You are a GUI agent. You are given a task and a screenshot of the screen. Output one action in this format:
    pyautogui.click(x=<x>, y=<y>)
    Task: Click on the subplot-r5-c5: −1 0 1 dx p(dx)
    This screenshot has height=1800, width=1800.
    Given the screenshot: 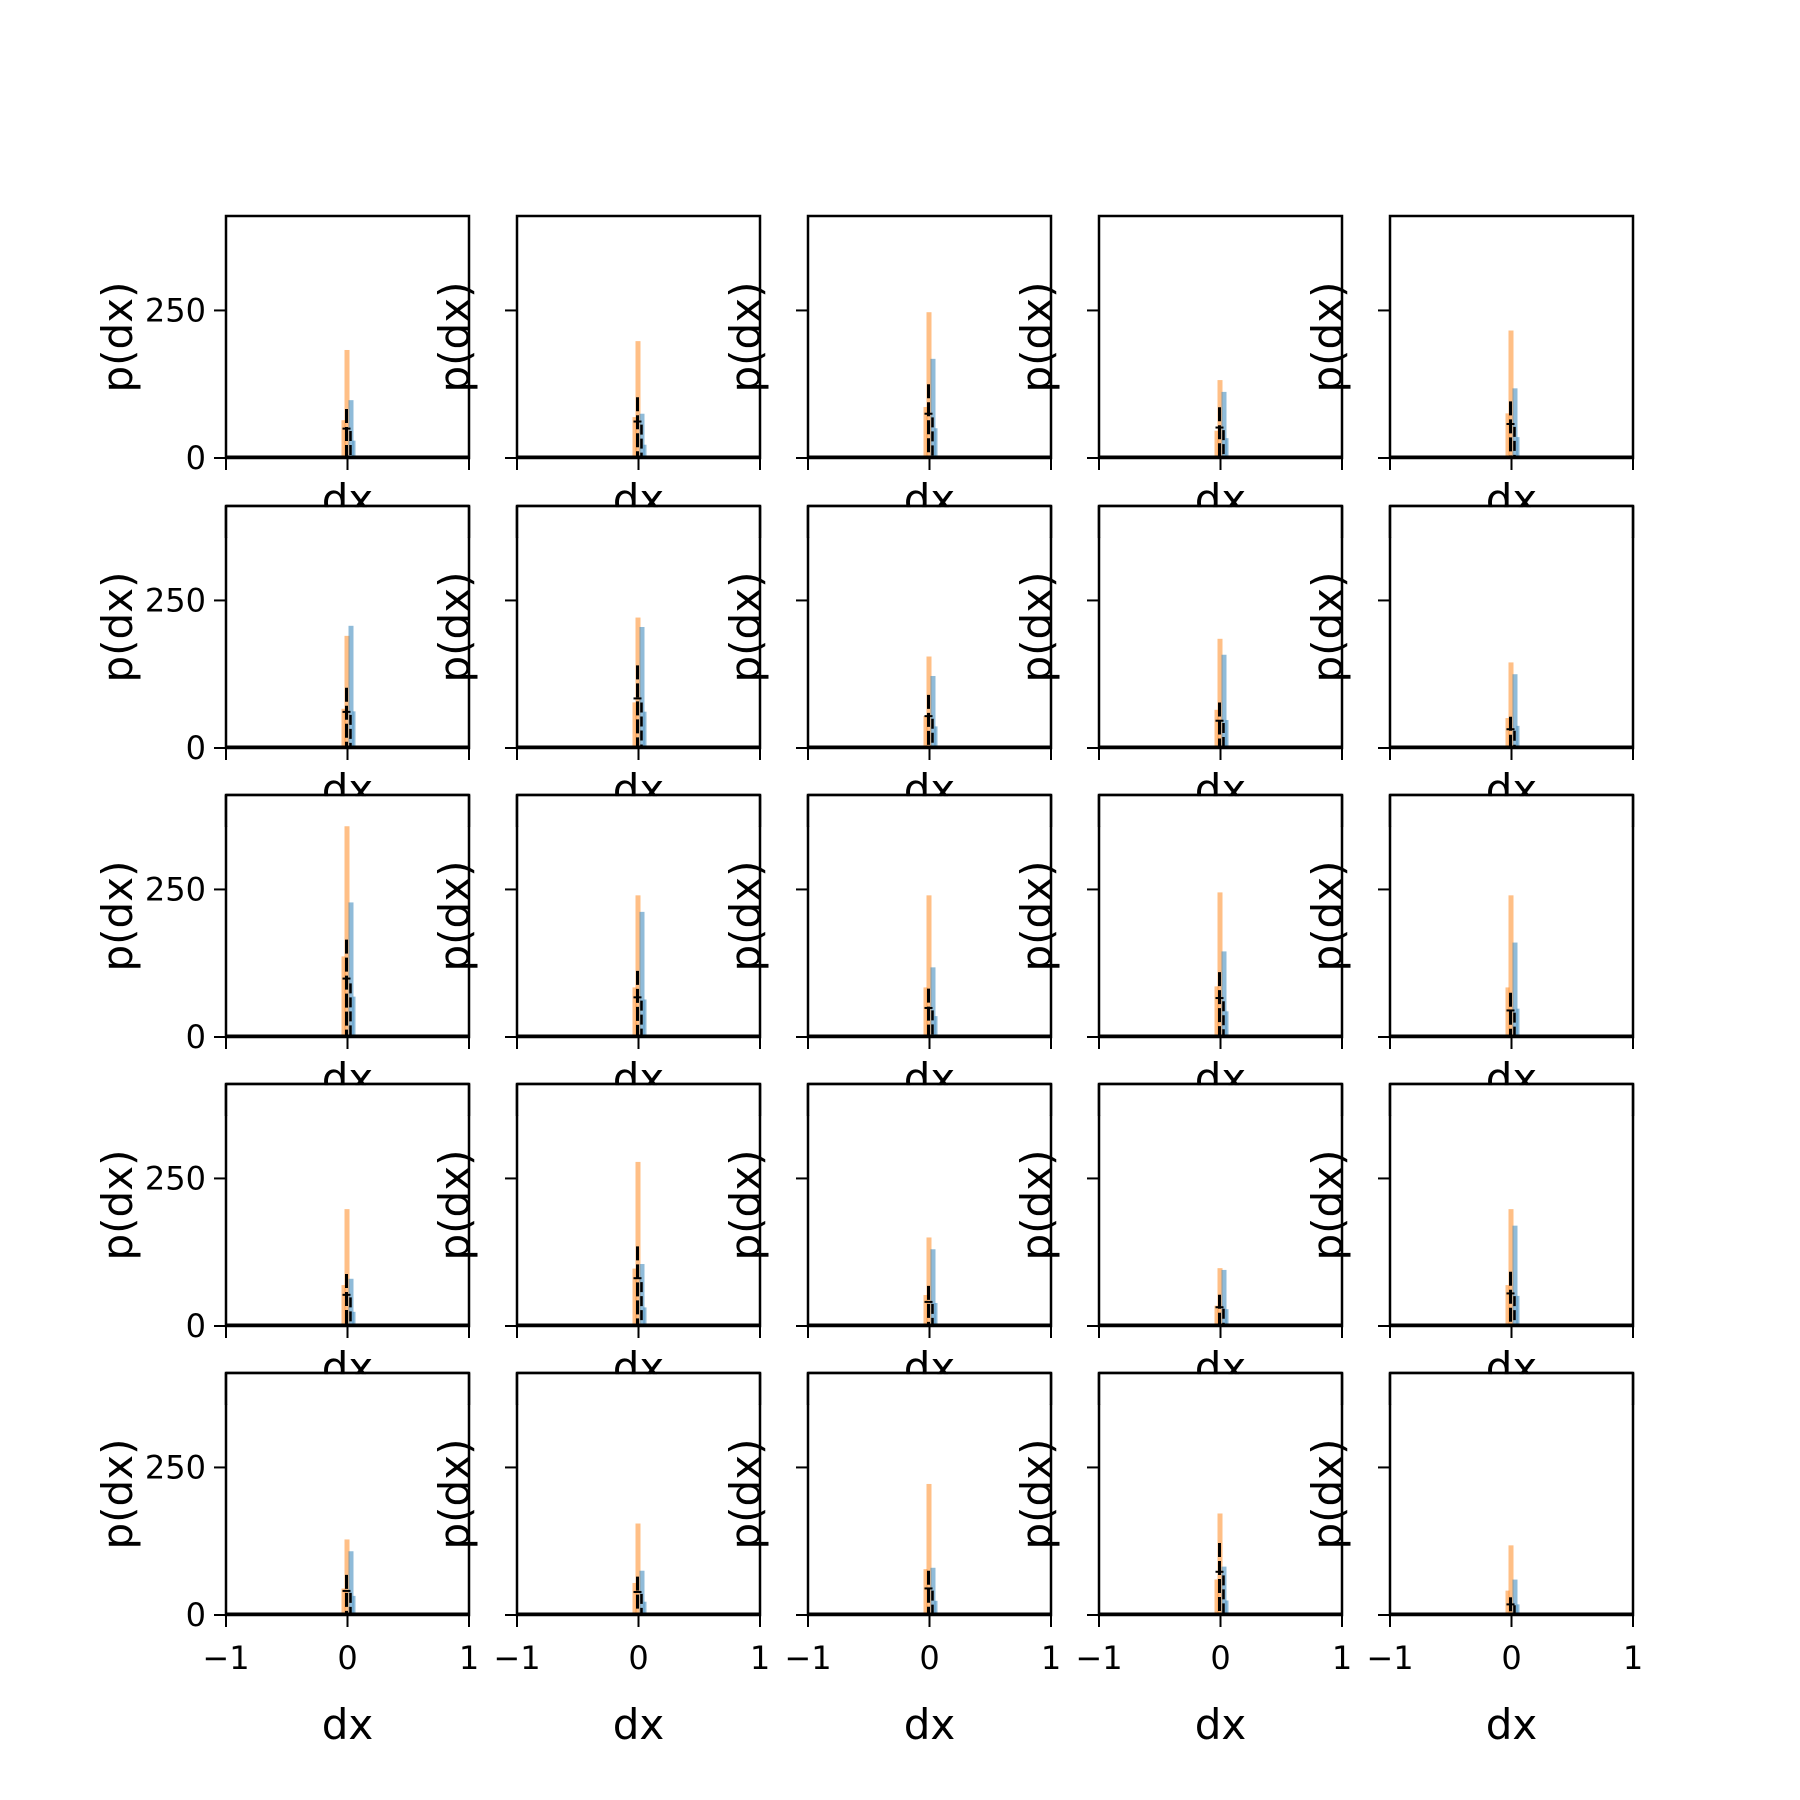 What is the action you would take?
    pyautogui.click(x=1473, y=1560)
    